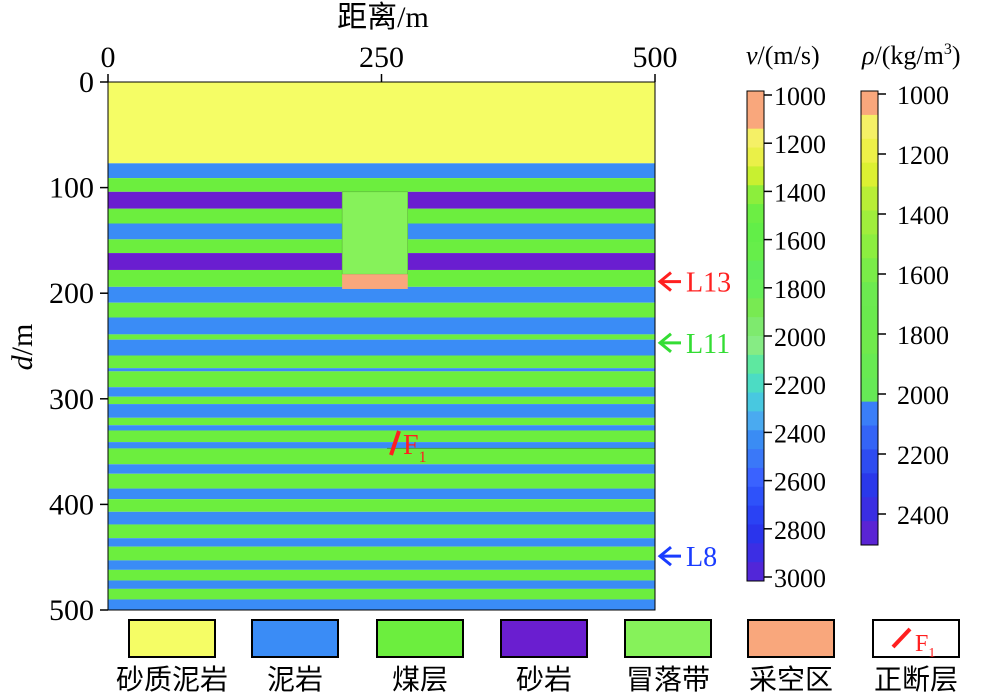 The image size is (1000, 695). Describe the element at coordinates (415, 448) in the screenshot. I see `fault-label: F1` at that location.